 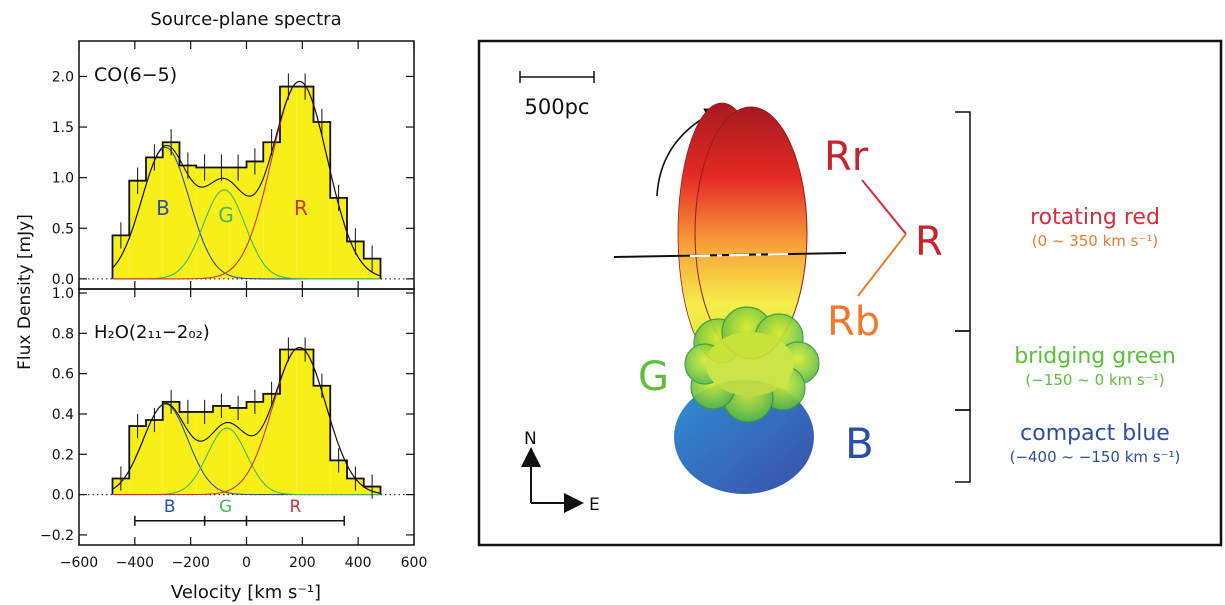 I want to click on gaussian-component-g, so click(x=246, y=234).